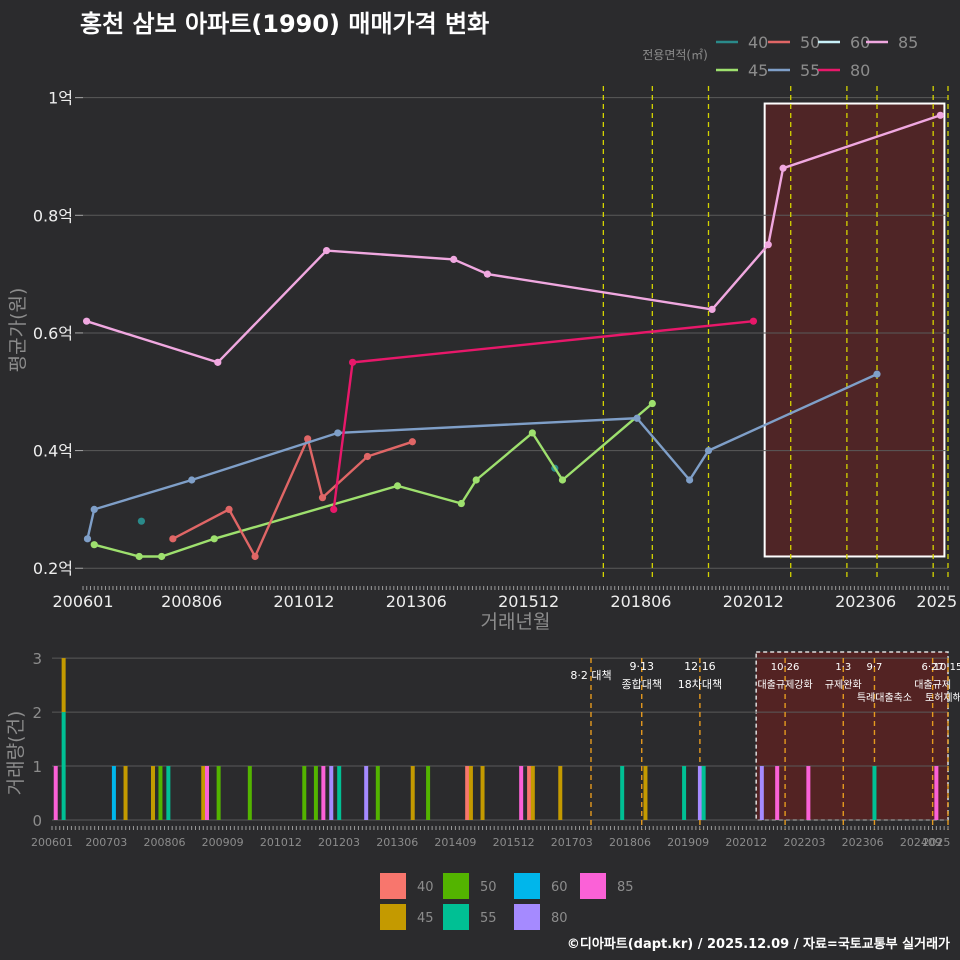 The width and height of the screenshot is (960, 960). I want to click on x-axis-title: 거래년월, so click(516, 622).